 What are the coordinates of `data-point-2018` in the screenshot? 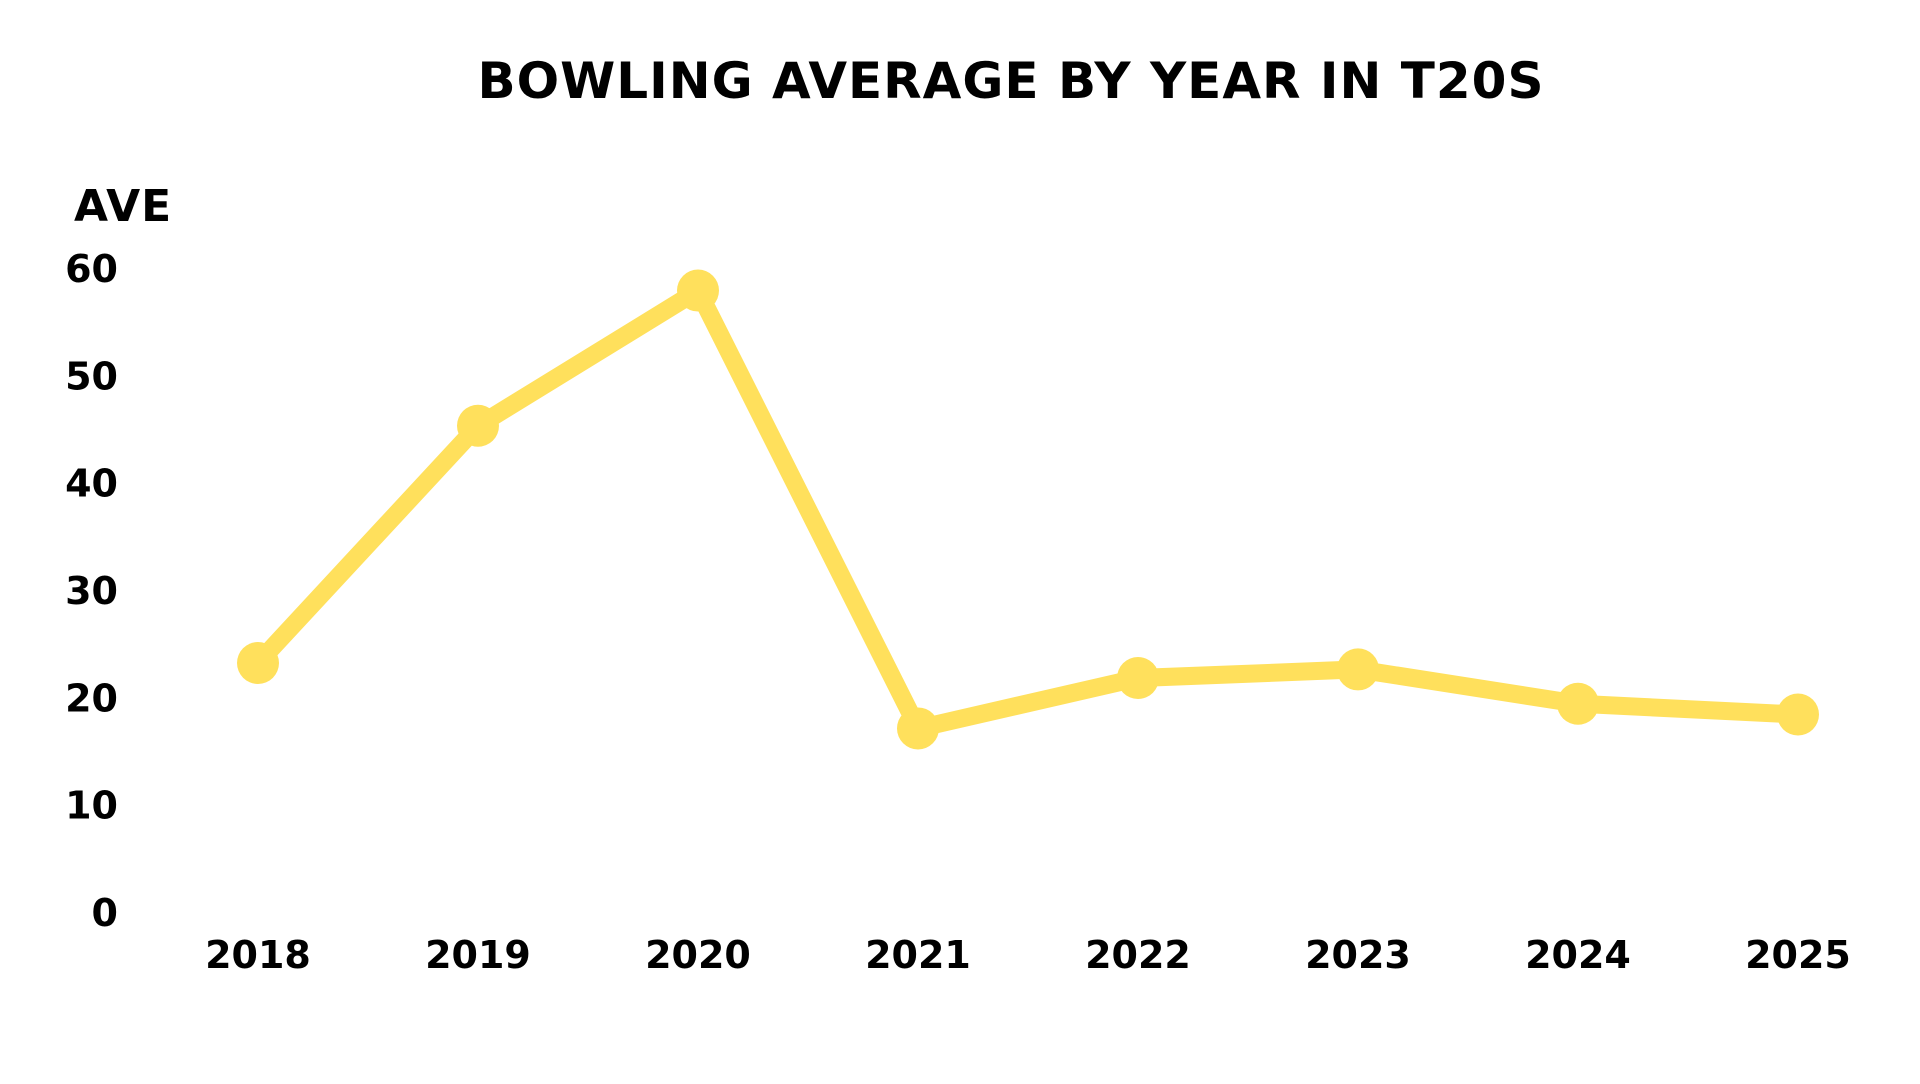 It's located at (258, 662).